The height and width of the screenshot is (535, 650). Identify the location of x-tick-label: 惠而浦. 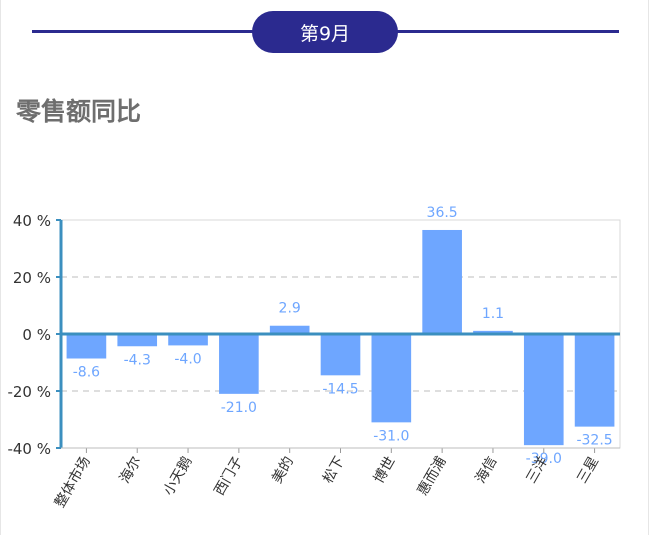
(432, 476).